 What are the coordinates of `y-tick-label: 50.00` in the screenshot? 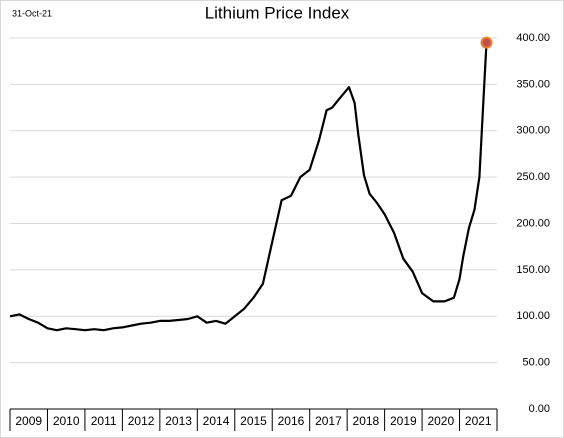 It's located at (536, 363).